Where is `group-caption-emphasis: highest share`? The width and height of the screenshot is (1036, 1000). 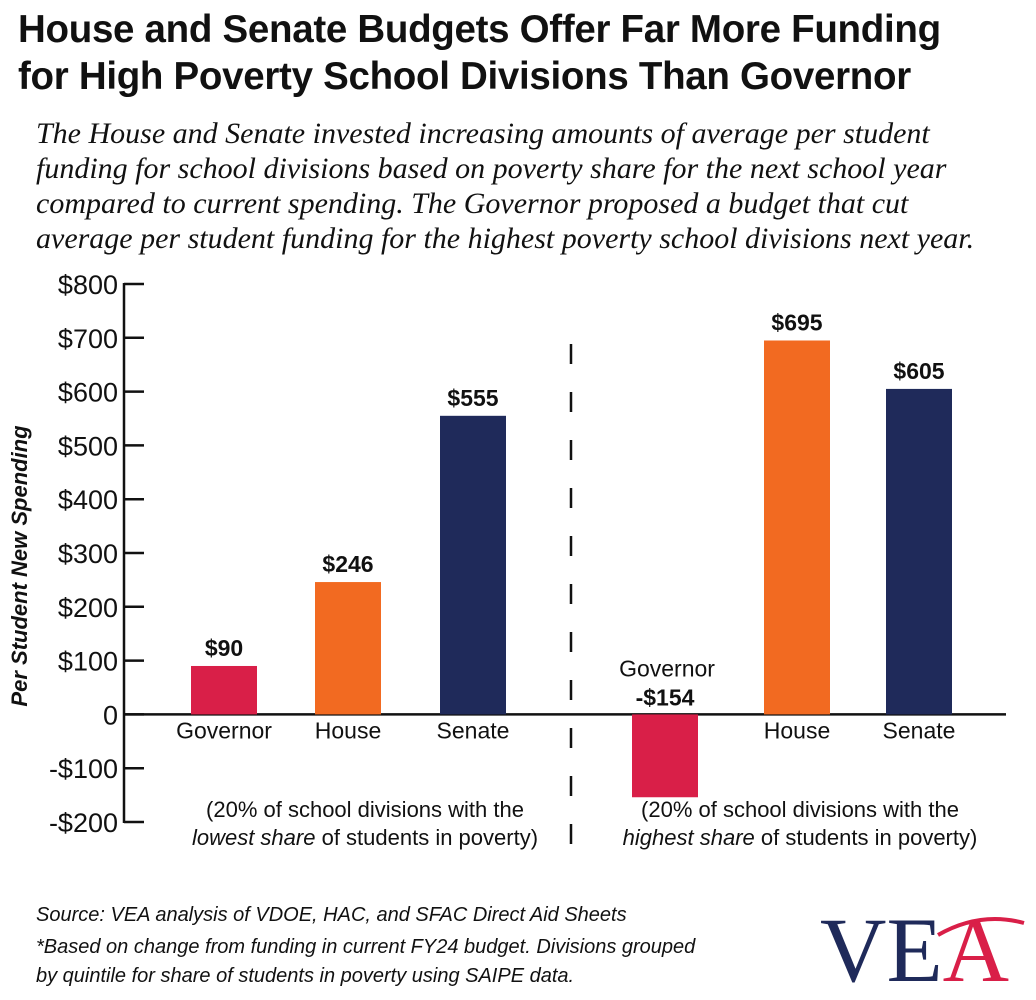 group-caption-emphasis: highest share is located at coordinates (689, 837).